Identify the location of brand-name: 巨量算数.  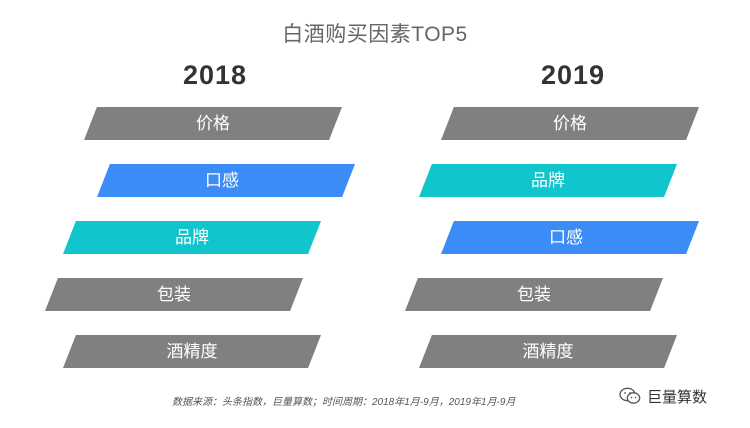
(677, 397).